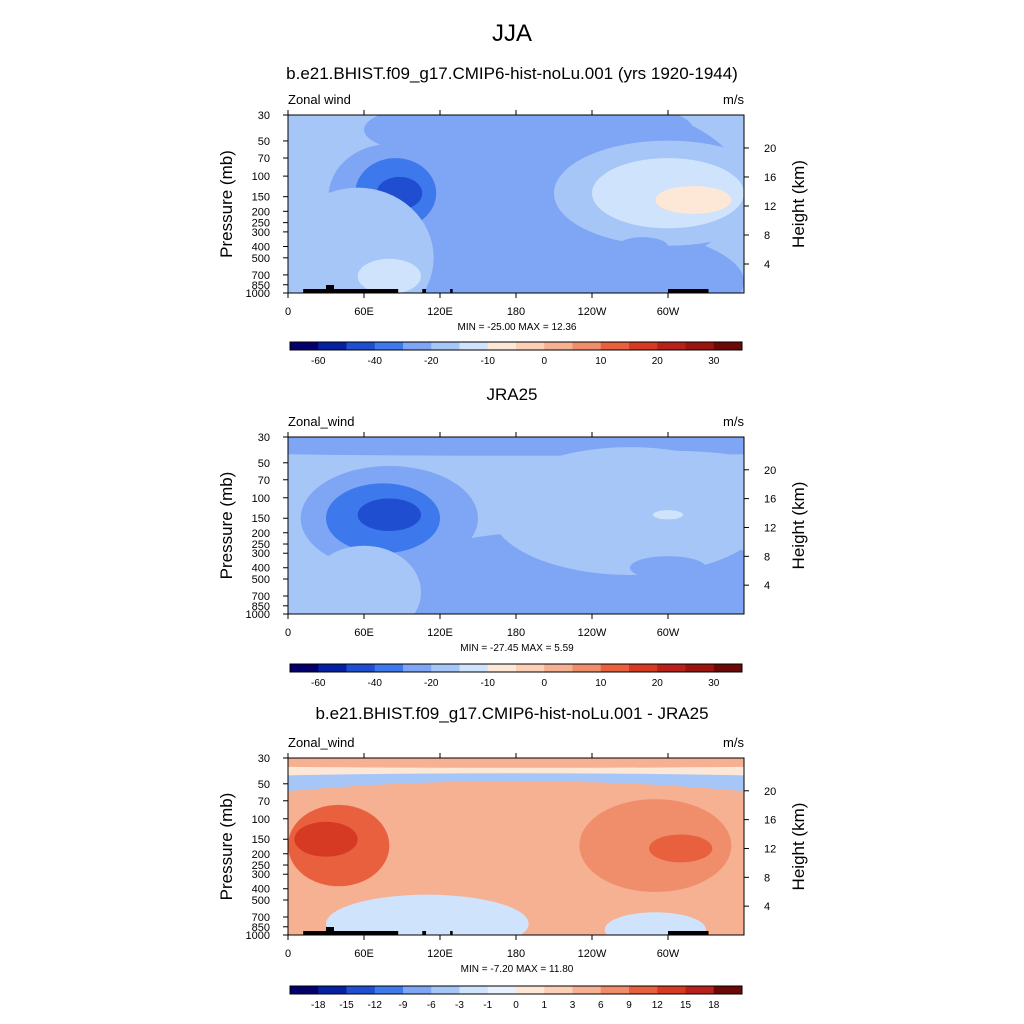  Describe the element at coordinates (319, 99) in the screenshot. I see `panel-left-label: Zonal wind` at that location.